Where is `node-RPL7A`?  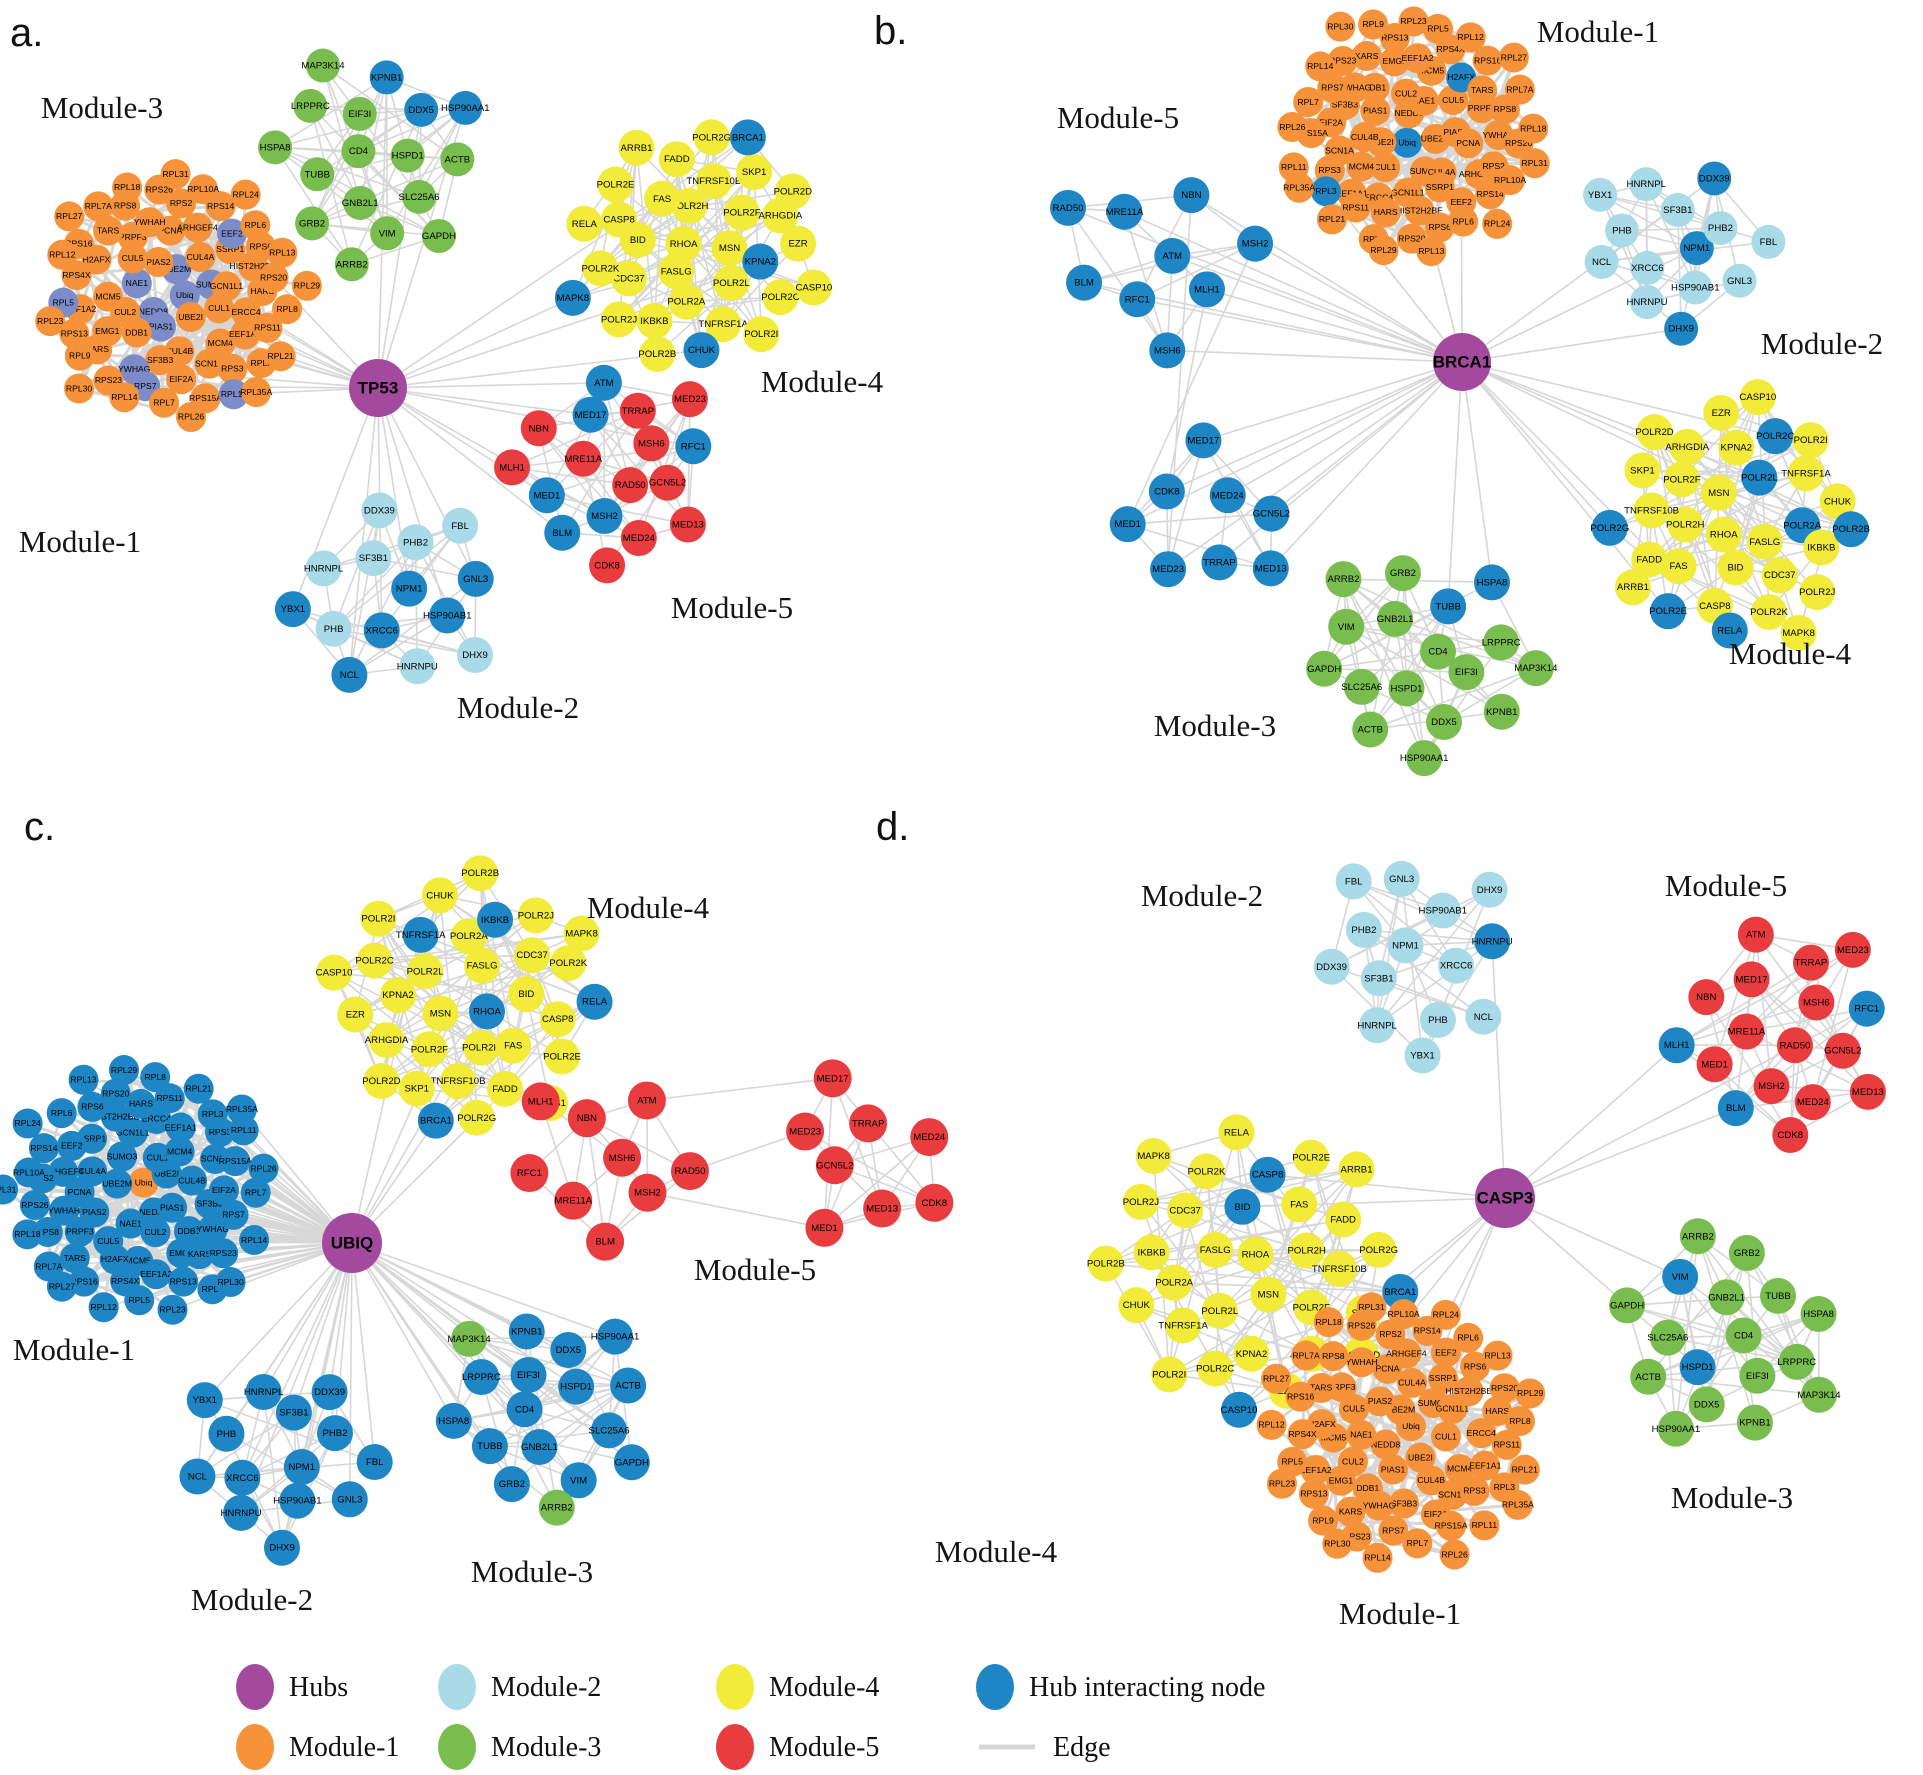 node-RPL7A is located at coordinates (1519, 89).